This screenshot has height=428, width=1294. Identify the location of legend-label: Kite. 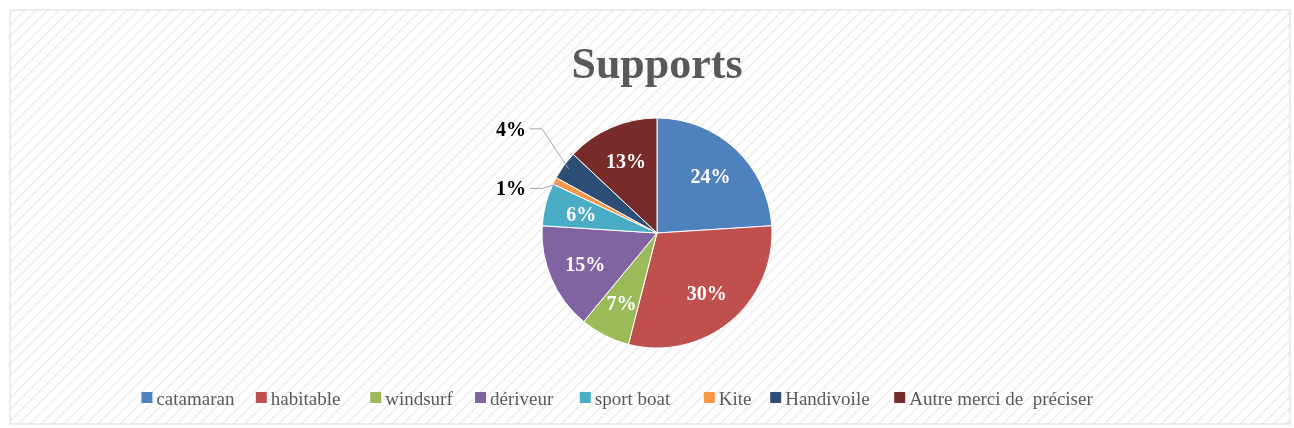
(735, 398).